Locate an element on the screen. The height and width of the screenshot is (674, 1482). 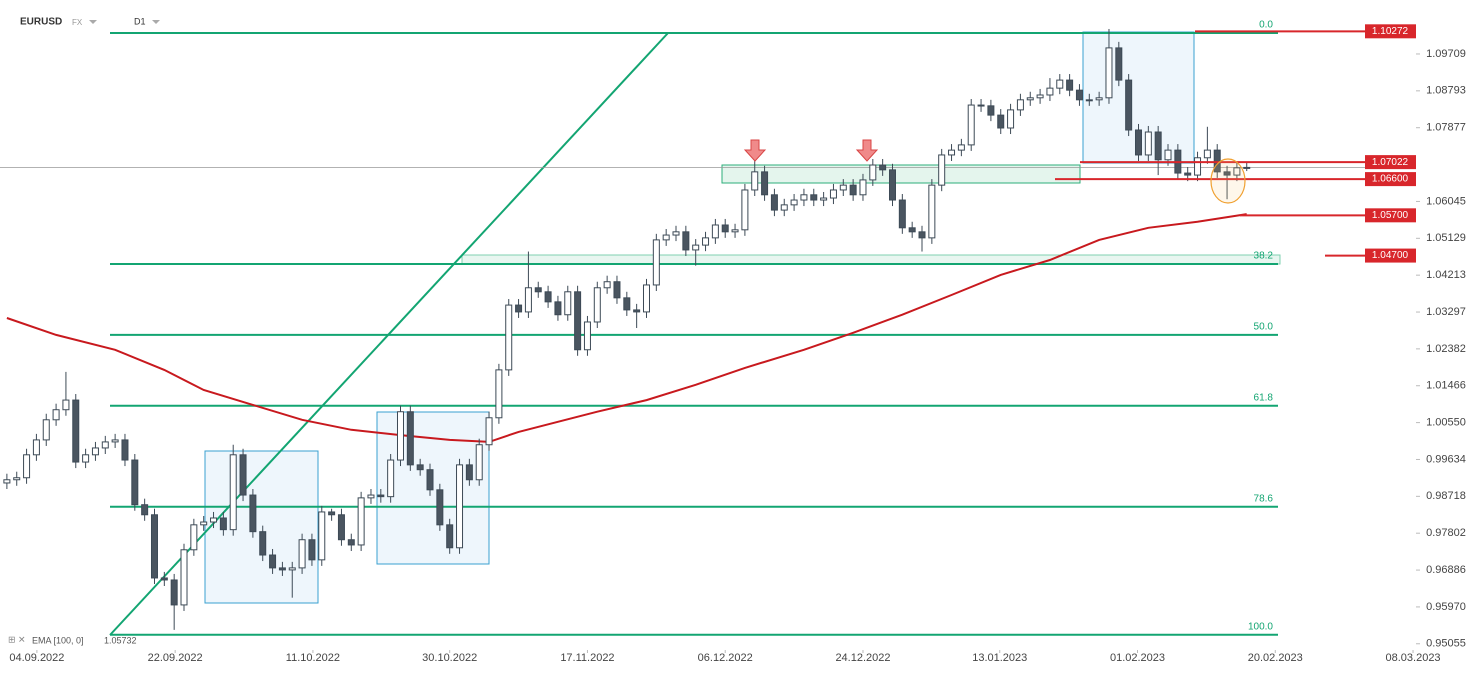
y-tick-label: 1.03297 is located at coordinates (1446, 312).